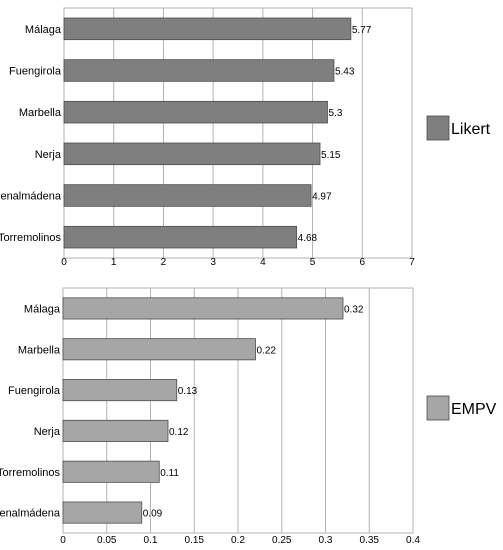 The width and height of the screenshot is (503, 550). I want to click on legend-label: Likert, so click(471, 129).